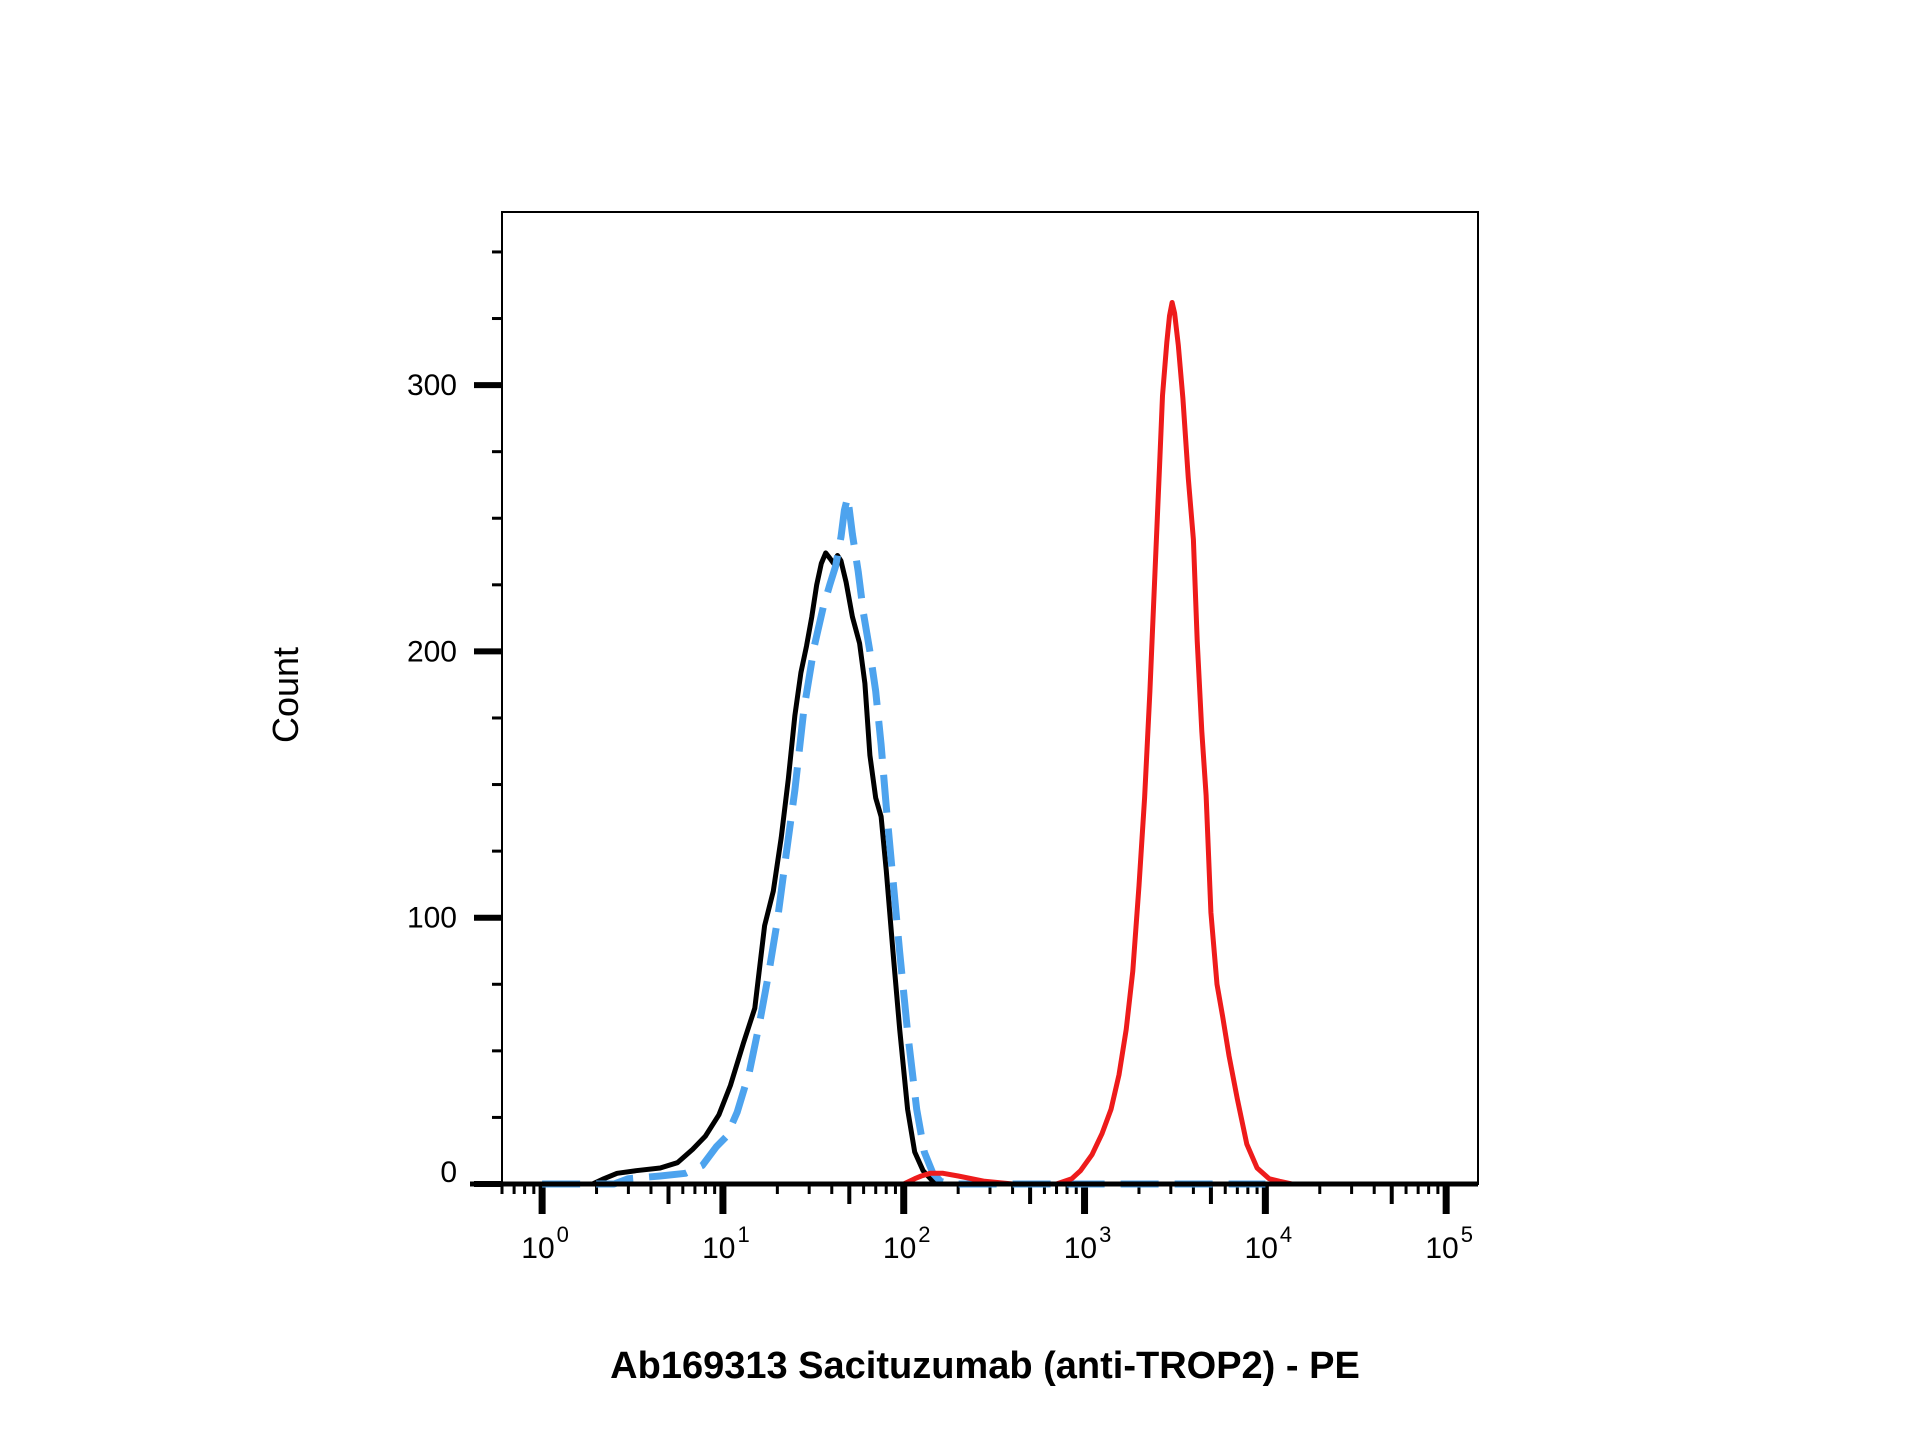 Image resolution: width=1920 pixels, height=1440 pixels. I want to click on x-tick-label: 10⁴, so click(1269, 1243).